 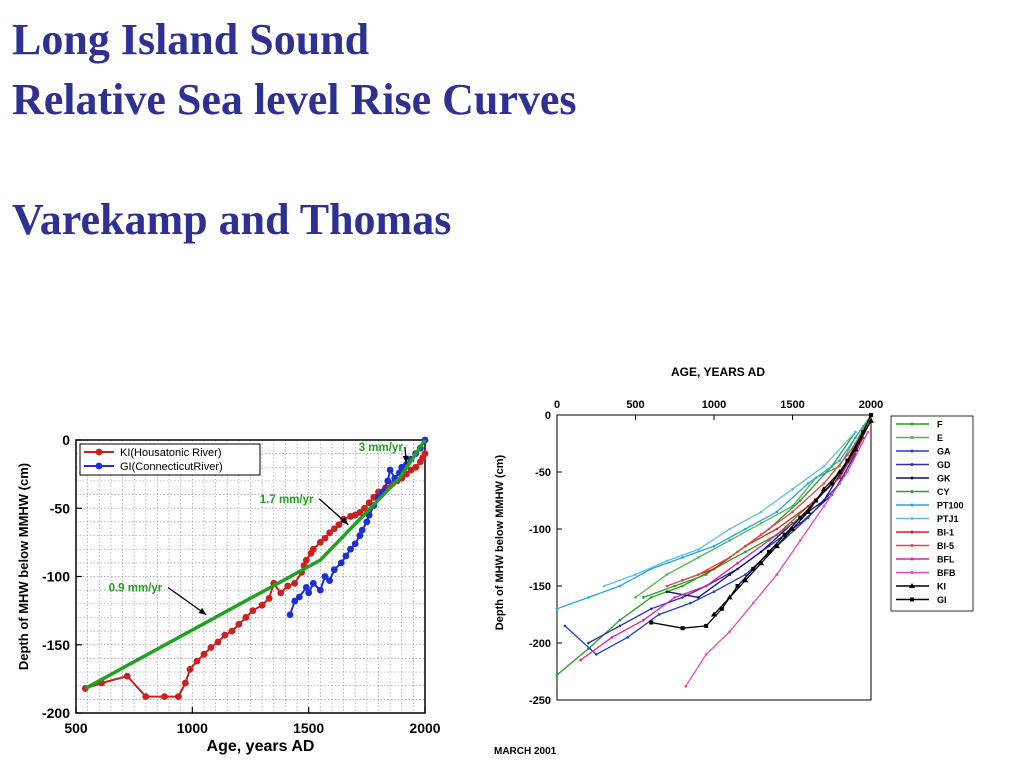 I want to click on rate-arrow-head, so click(x=202, y=611).